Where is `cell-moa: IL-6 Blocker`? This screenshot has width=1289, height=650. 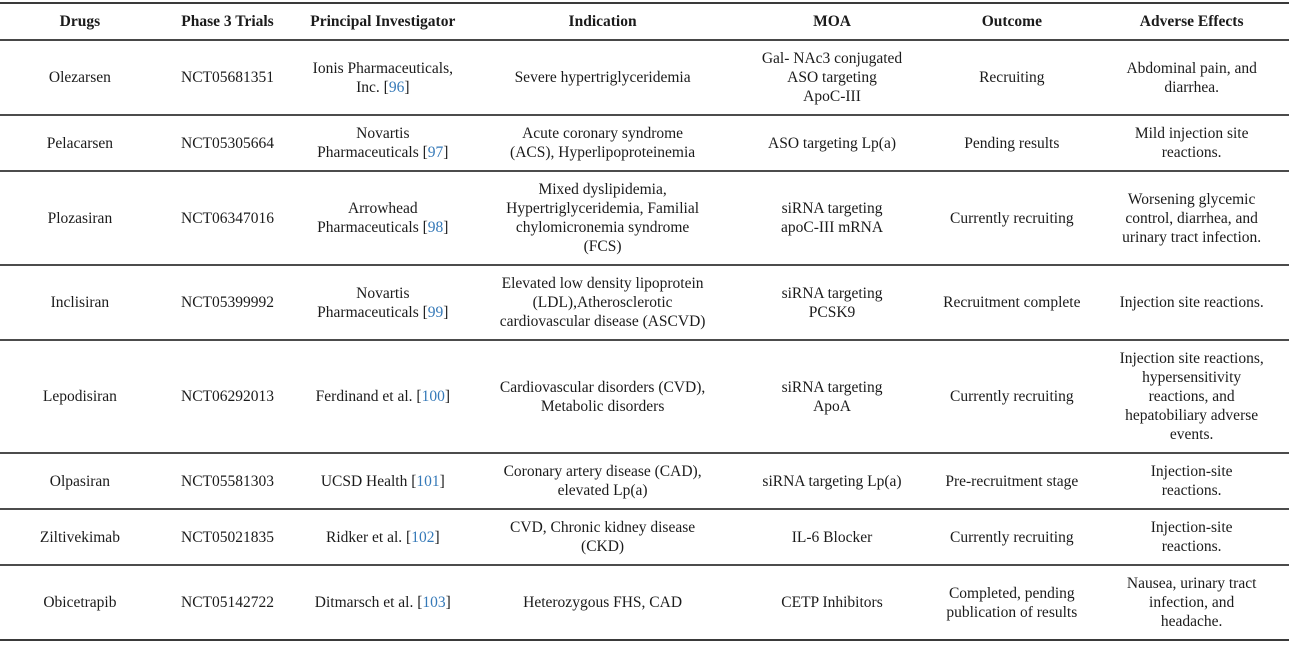
cell-moa: IL-6 Blocker is located at coordinates (832, 537).